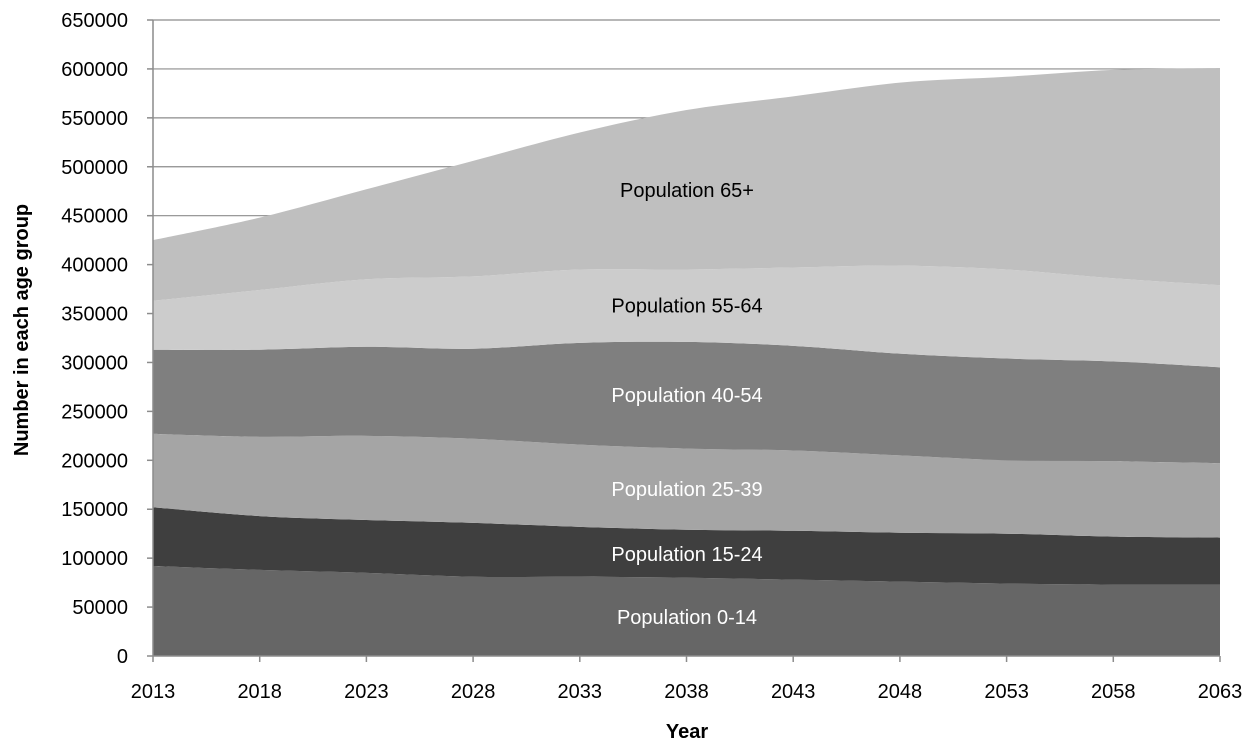 The height and width of the screenshot is (743, 1249). What do you see at coordinates (686, 555) in the screenshot?
I see `band-label-population-15-24: Population 15-24` at bounding box center [686, 555].